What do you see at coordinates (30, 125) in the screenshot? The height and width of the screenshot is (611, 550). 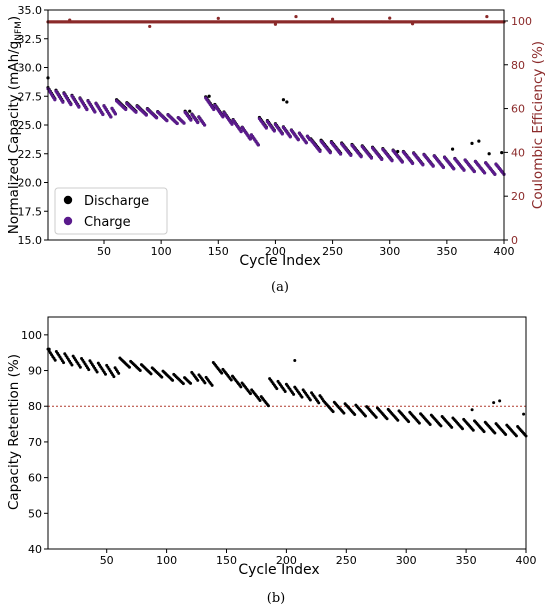 I see `y-tick-label: 25.0` at bounding box center [30, 125].